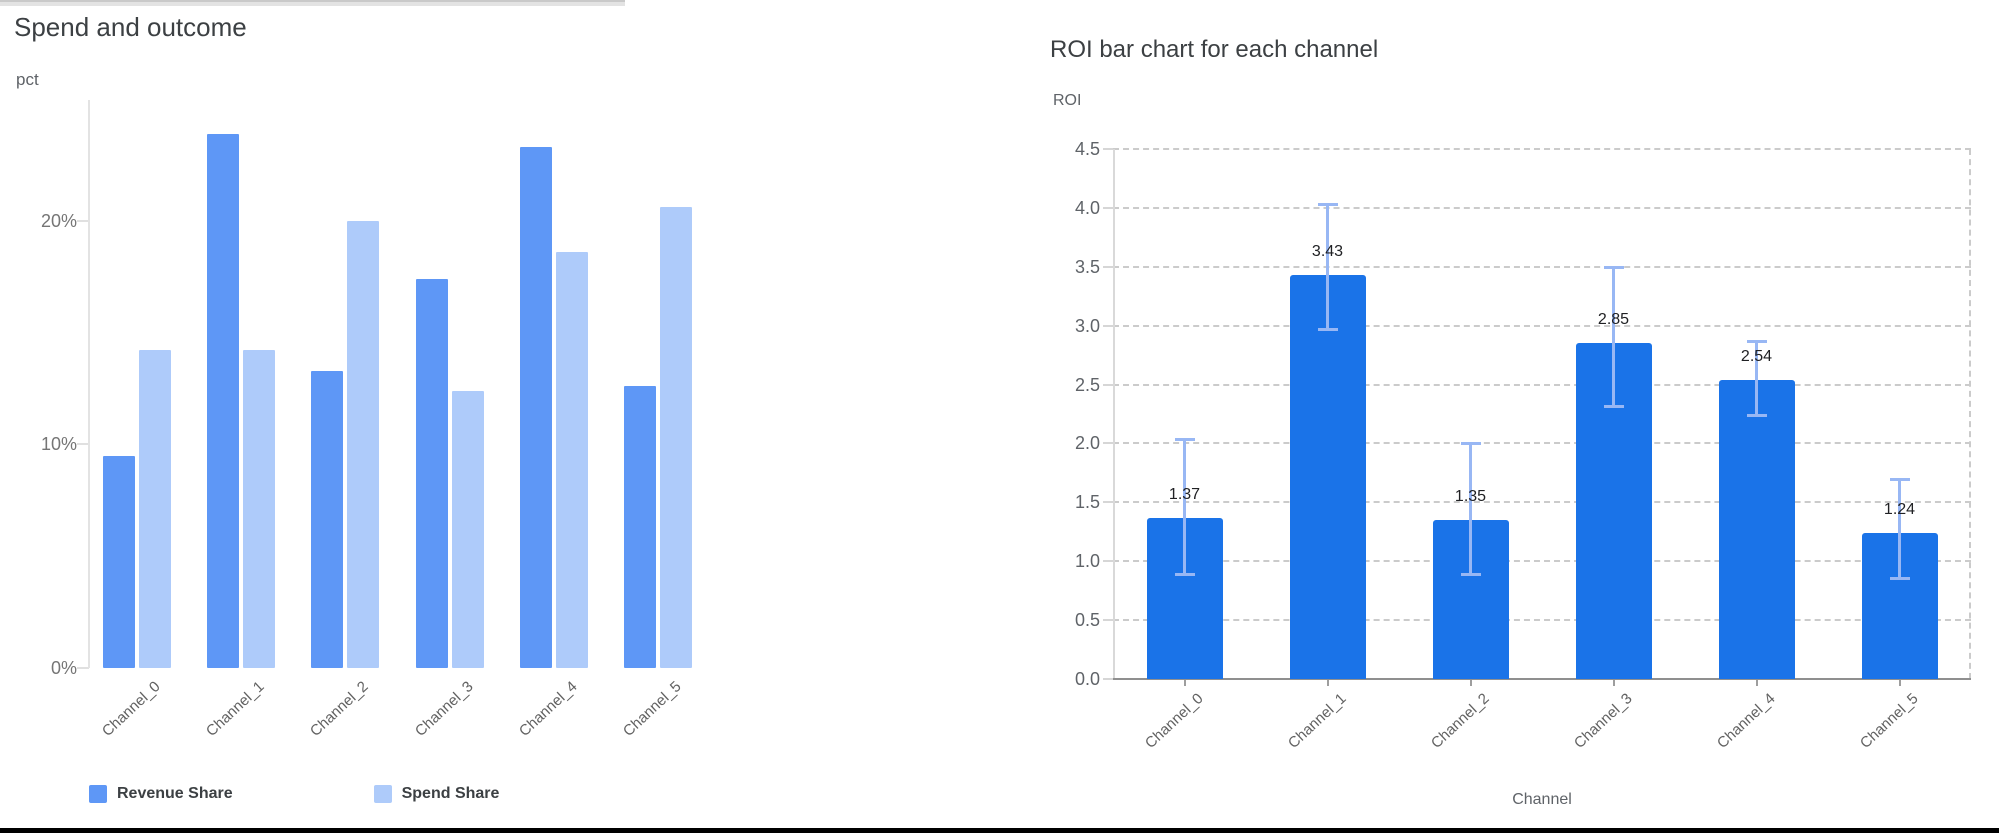 This screenshot has width=1999, height=838. Describe the element at coordinates (1214, 49) in the screenshot. I see `right-chart-title: ROI bar chart for each channel` at that location.